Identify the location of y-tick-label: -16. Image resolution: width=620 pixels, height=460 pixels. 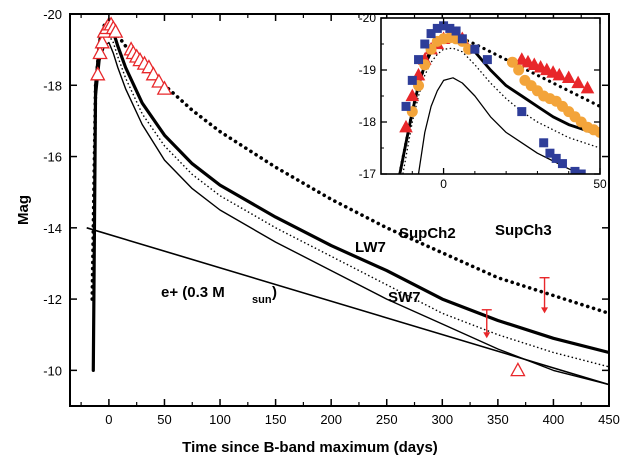
(52, 157).